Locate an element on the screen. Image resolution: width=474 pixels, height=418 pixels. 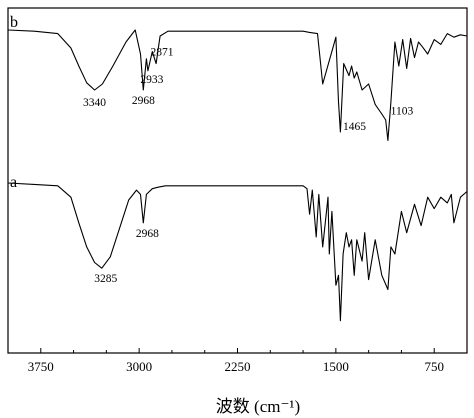
peak-label-b-2871: 2871 is located at coordinates (162, 53).